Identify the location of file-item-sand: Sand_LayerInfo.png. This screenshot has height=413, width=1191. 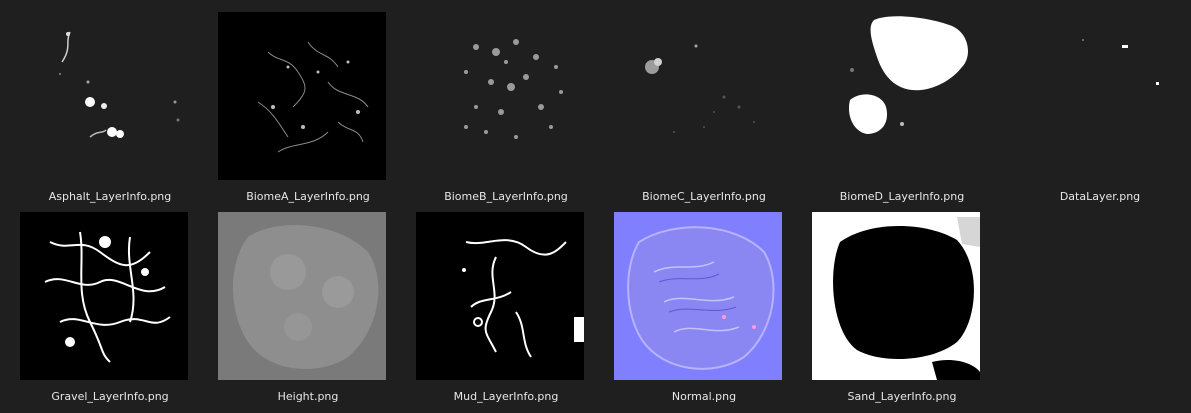
(907, 312).